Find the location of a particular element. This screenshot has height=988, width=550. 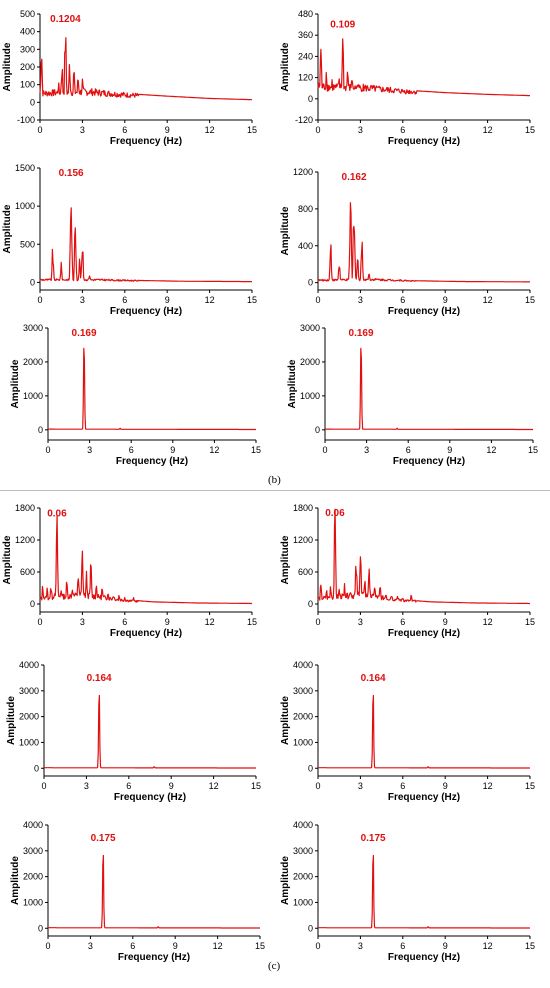

peak-annotation: 0.162 is located at coordinates (354, 177).